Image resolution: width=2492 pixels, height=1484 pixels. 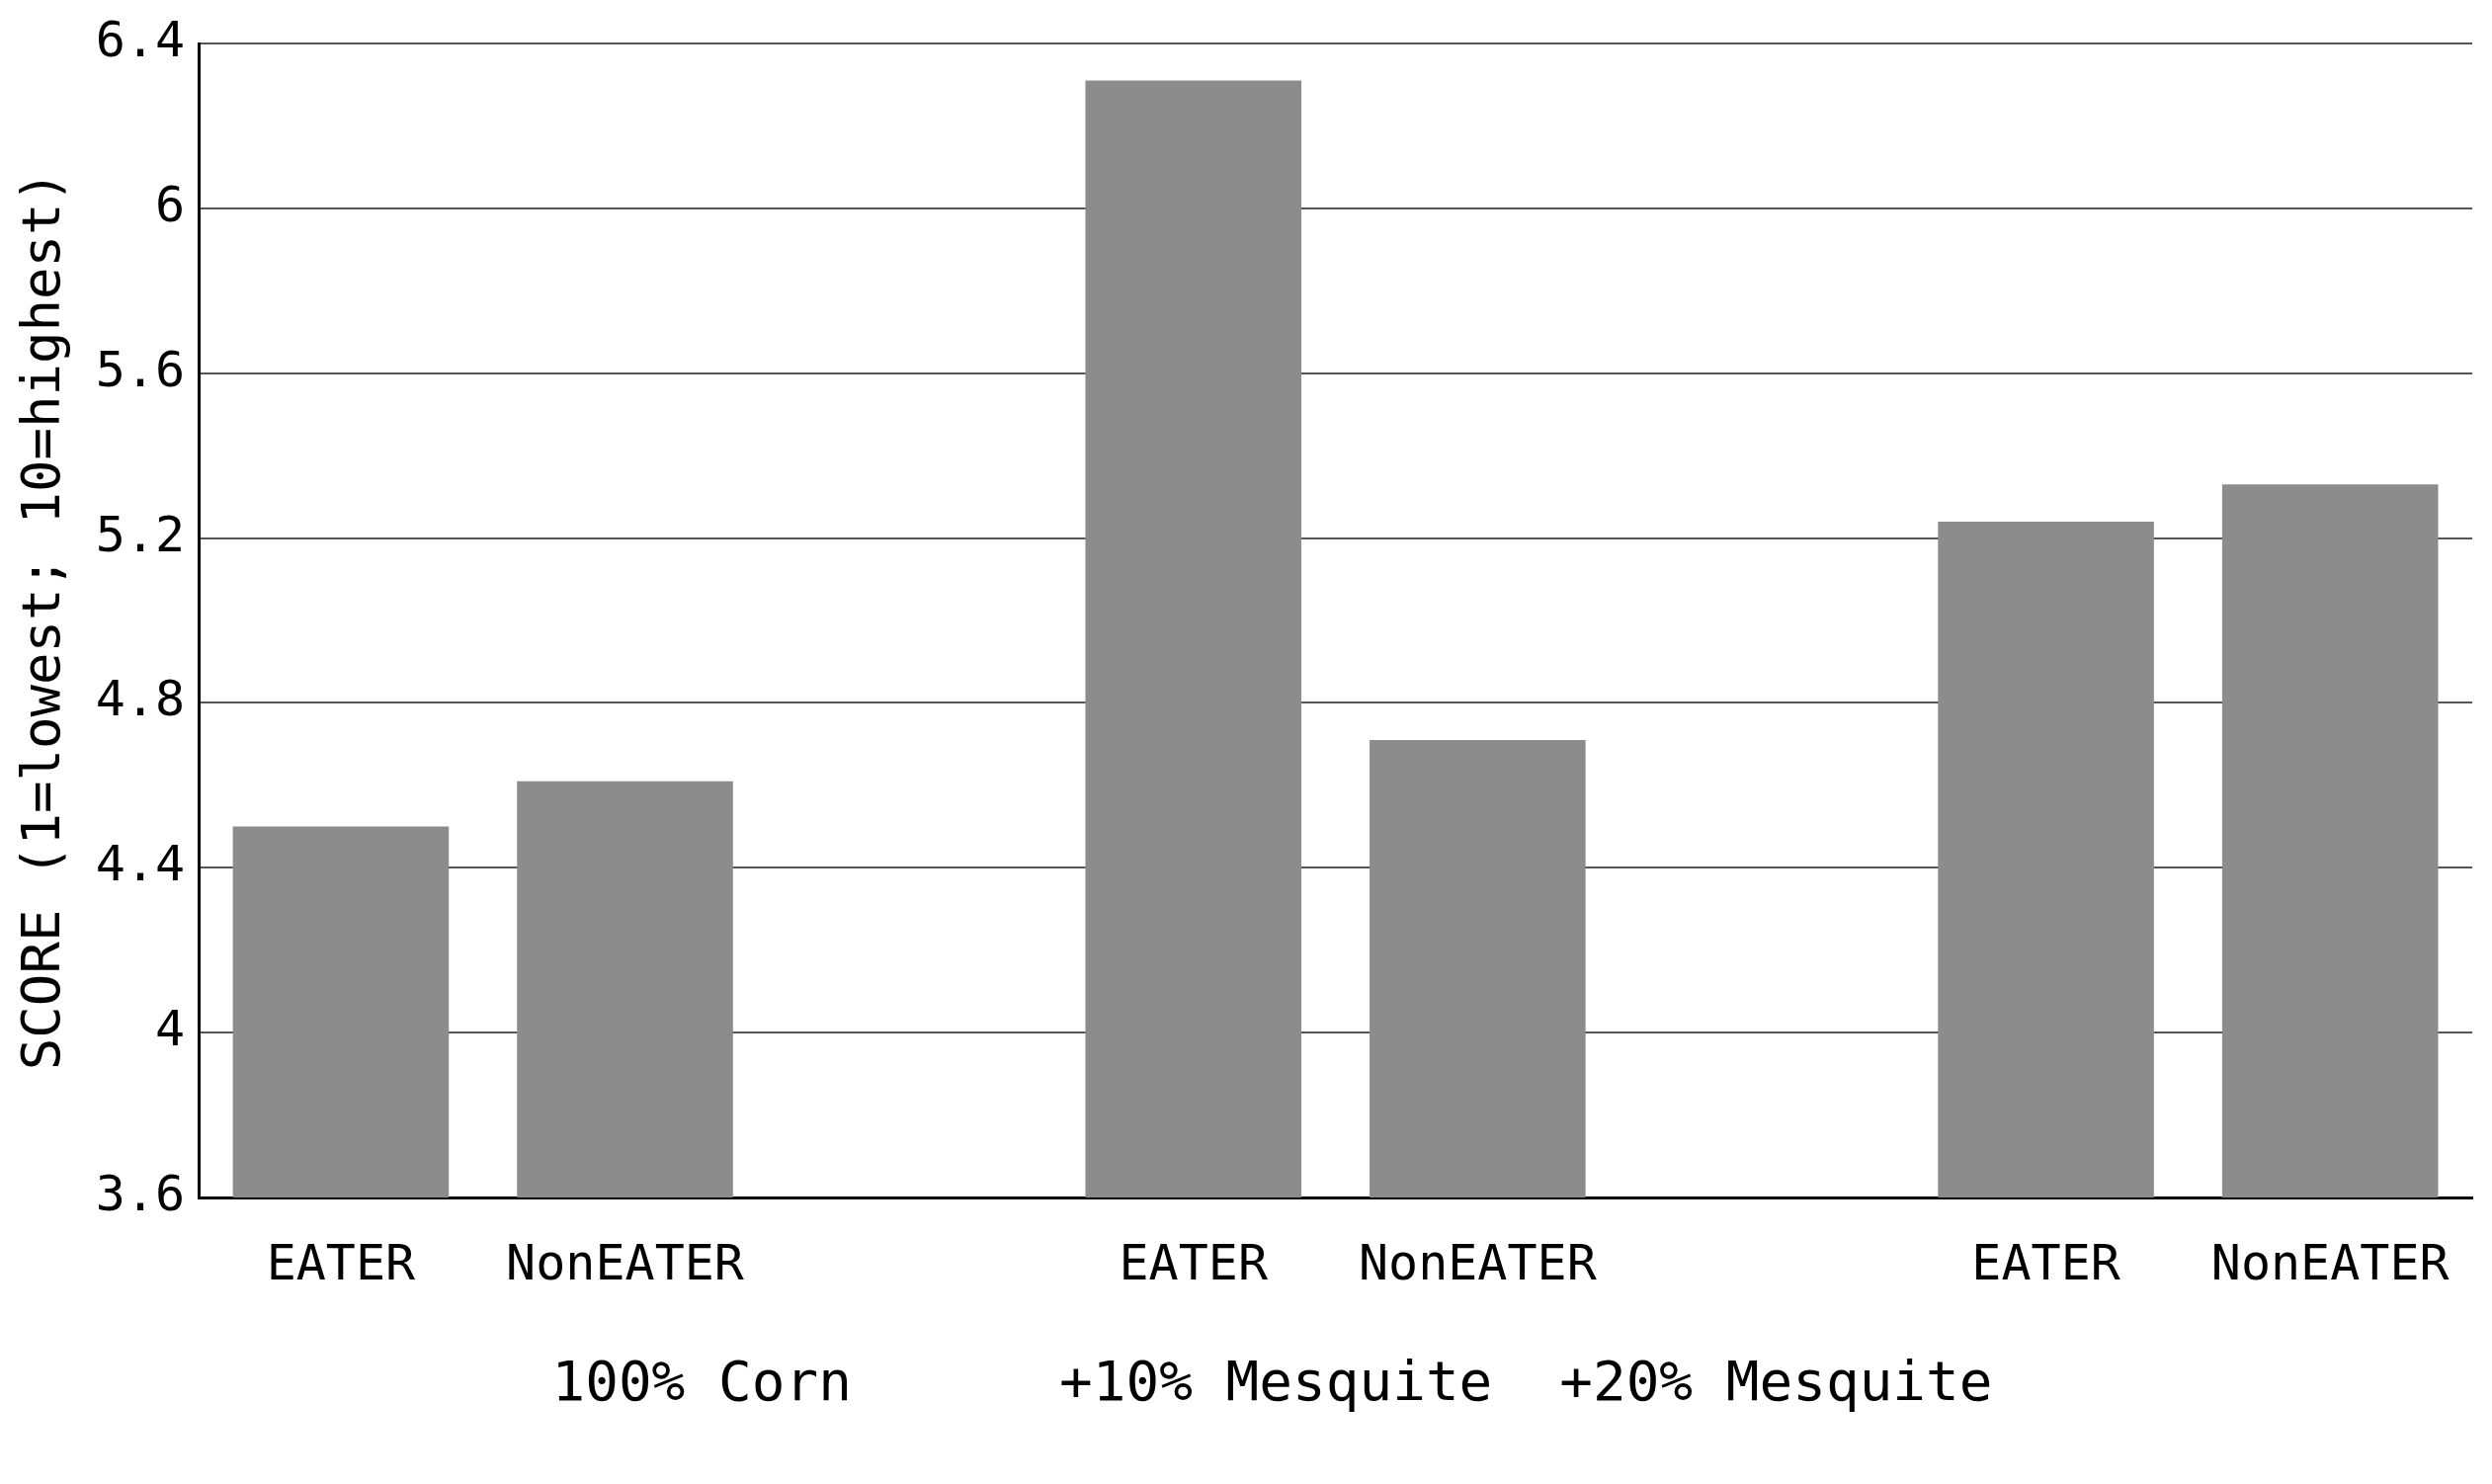 What do you see at coordinates (42, 620) in the screenshot?
I see `y-axis-title: SCORE (1=lowest; 10=highest)` at bounding box center [42, 620].